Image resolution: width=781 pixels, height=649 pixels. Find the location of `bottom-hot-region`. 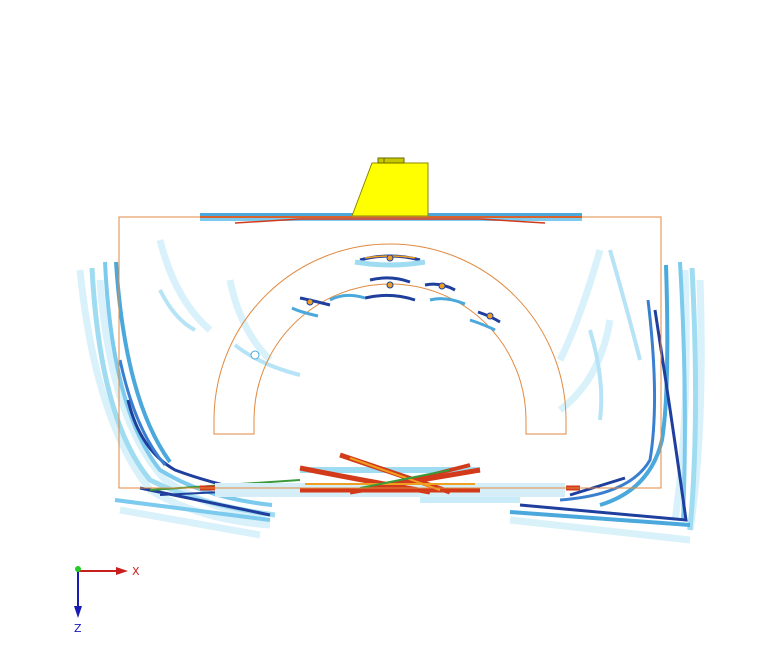

bottom-hot-region is located at coordinates (390, 477).